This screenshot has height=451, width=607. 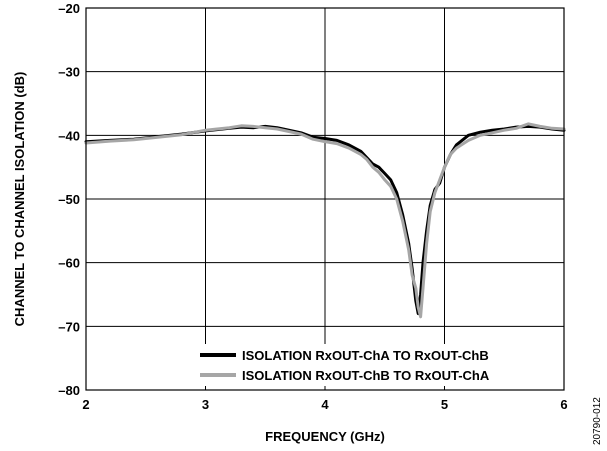 I want to click on y-tick-label: –20, so click(x=69, y=8).